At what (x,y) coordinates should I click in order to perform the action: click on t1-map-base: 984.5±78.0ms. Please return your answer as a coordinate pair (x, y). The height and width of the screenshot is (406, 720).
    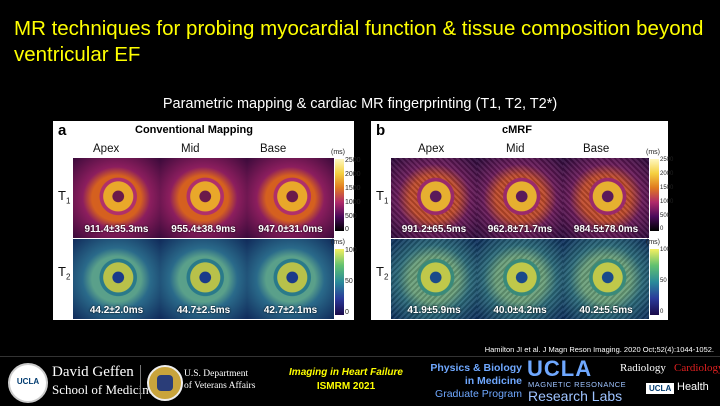
    Looking at the image, I should click on (606, 198).